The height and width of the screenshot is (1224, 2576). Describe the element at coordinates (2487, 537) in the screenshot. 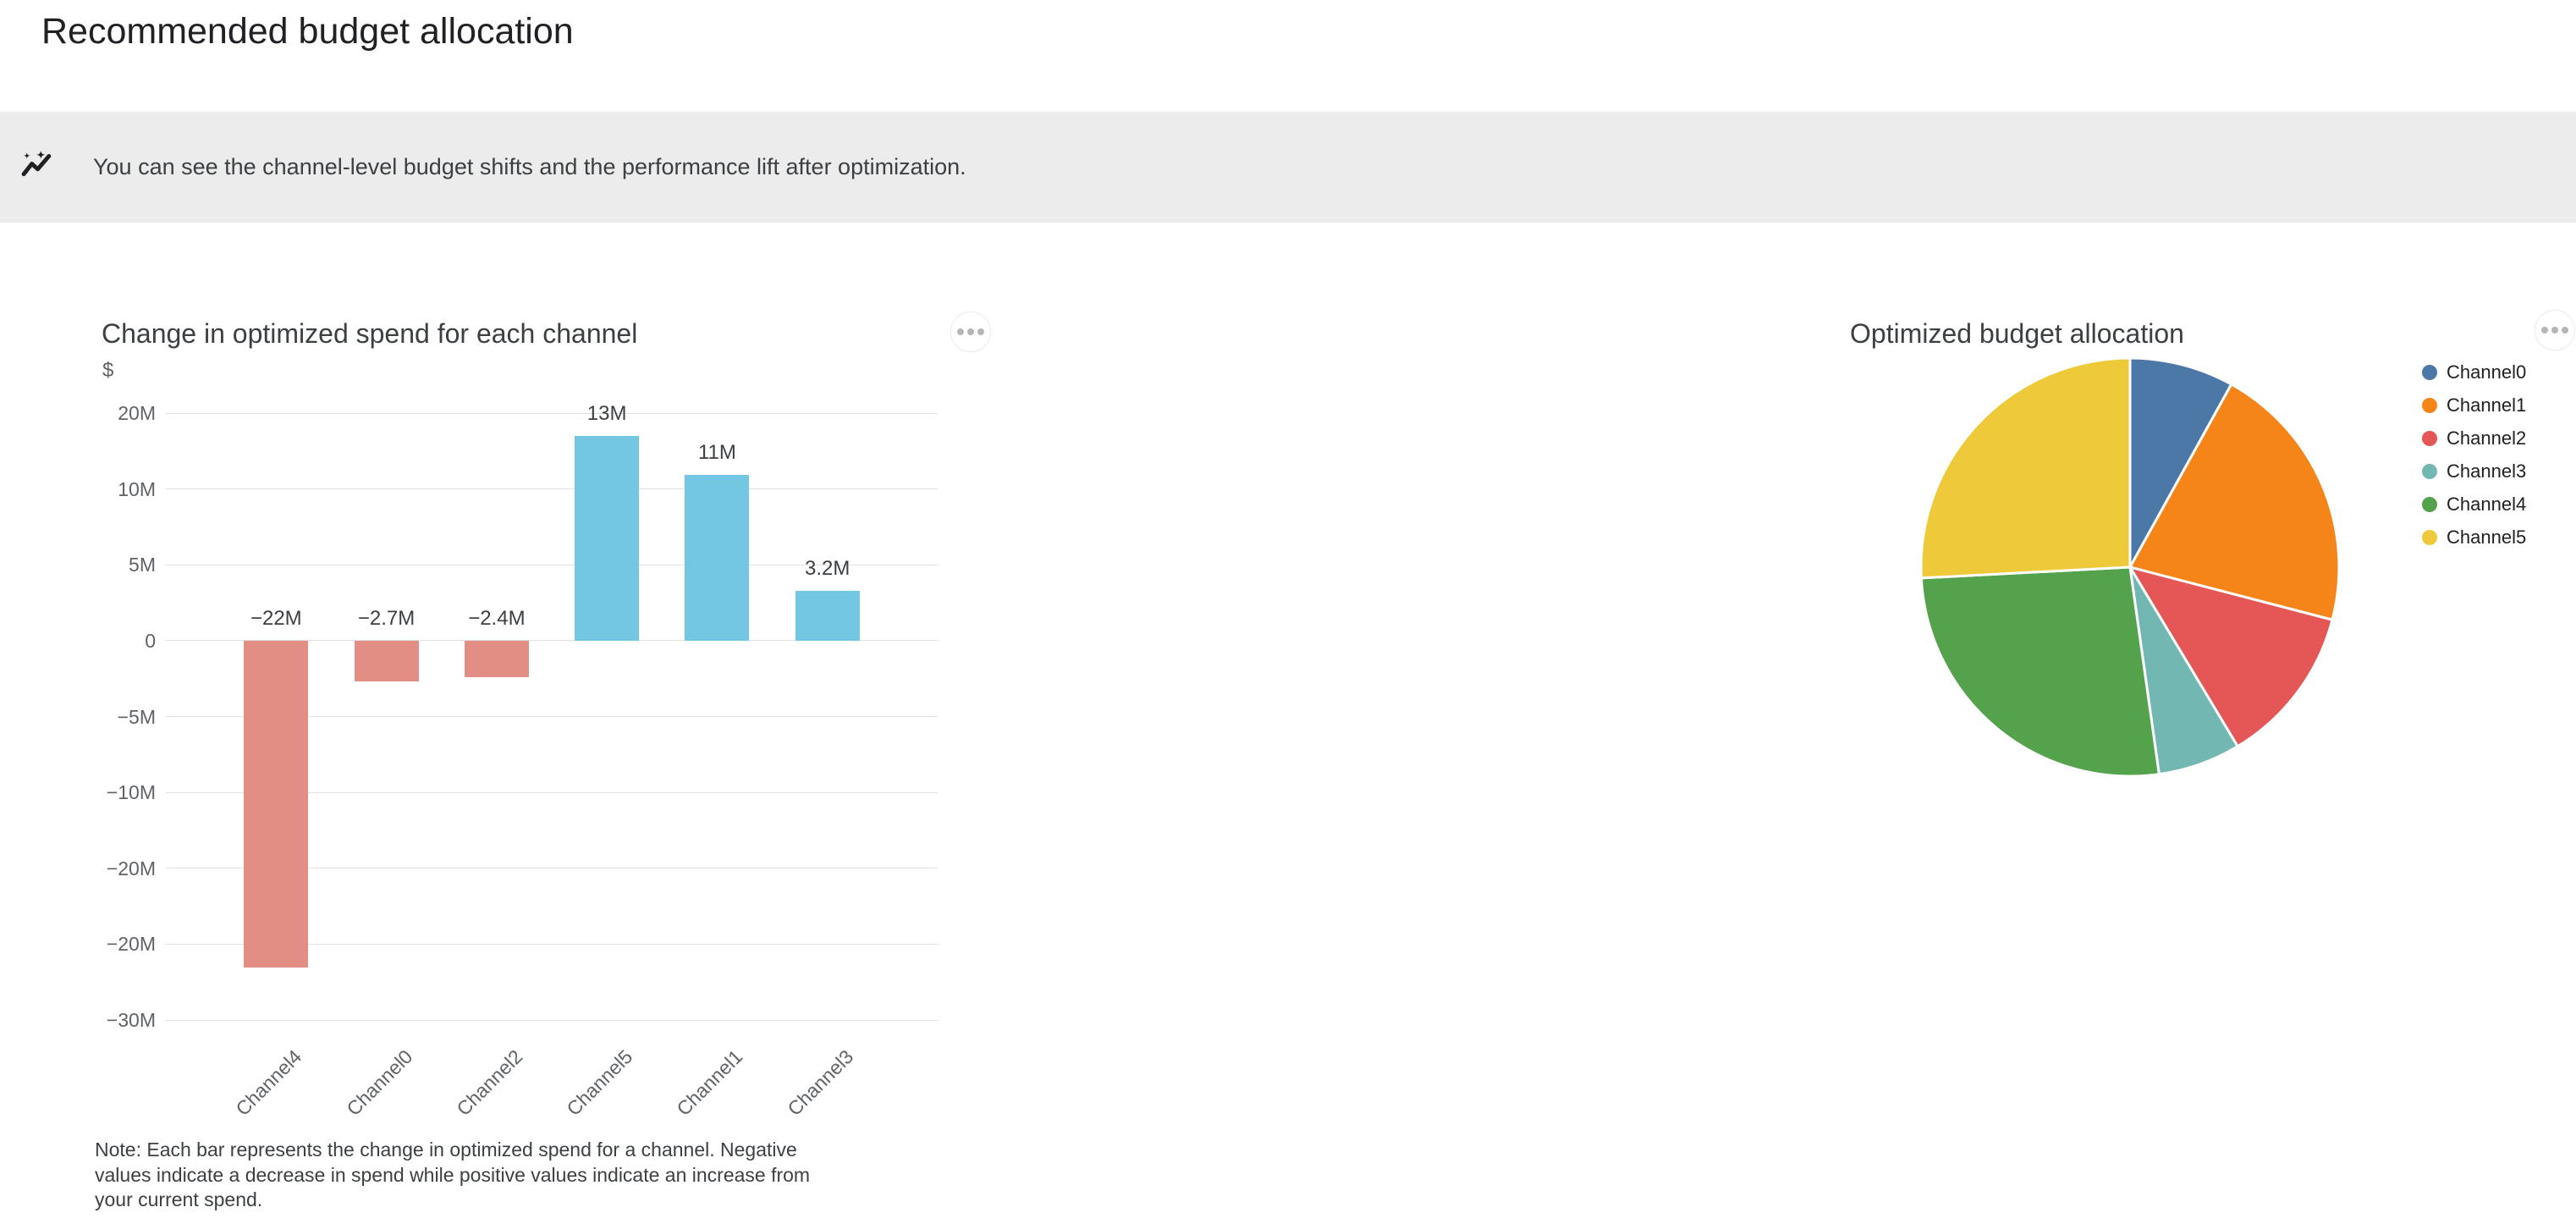

I see `legend-label: Channel5` at that location.